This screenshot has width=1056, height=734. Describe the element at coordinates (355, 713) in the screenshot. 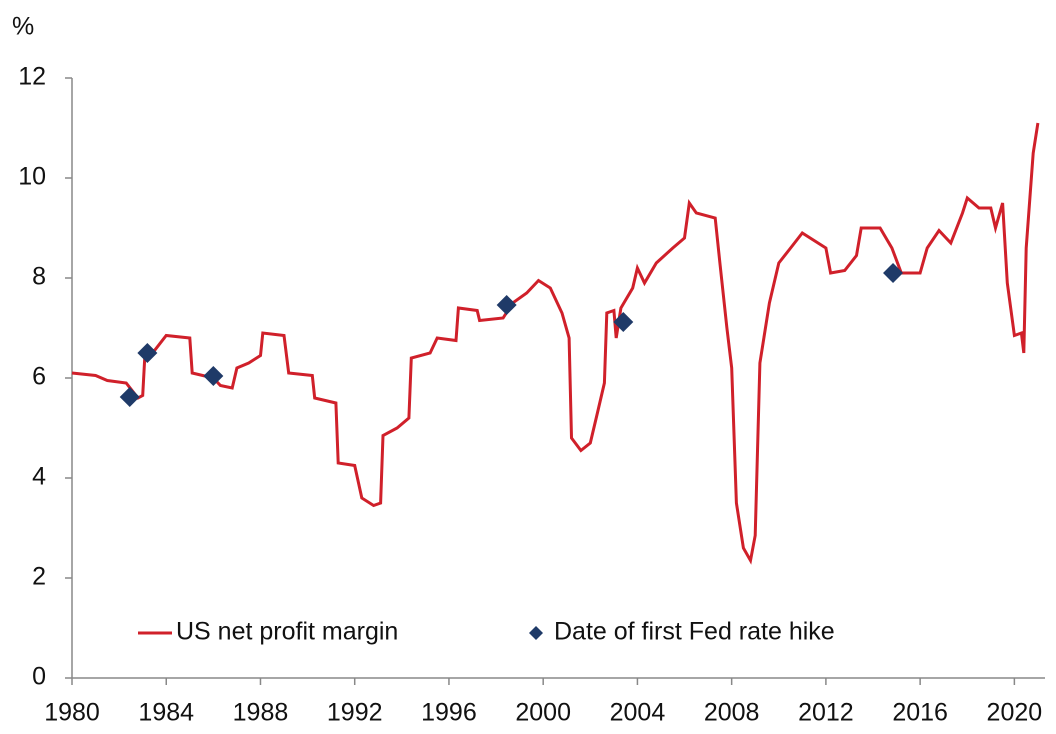

I see `x-tick-label: 1992` at that location.